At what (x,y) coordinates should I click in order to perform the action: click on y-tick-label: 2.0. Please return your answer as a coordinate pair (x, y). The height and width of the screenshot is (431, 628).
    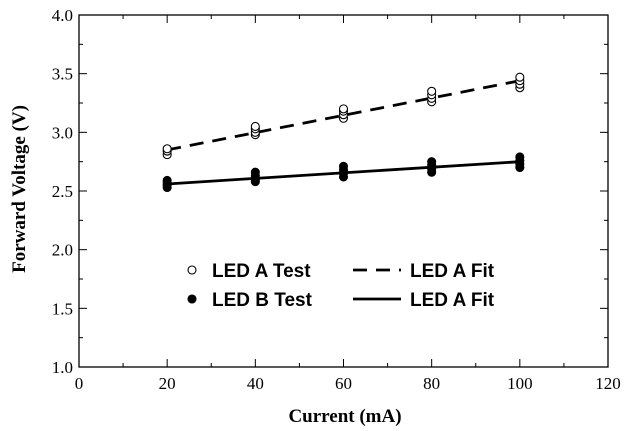
    Looking at the image, I should click on (62, 250).